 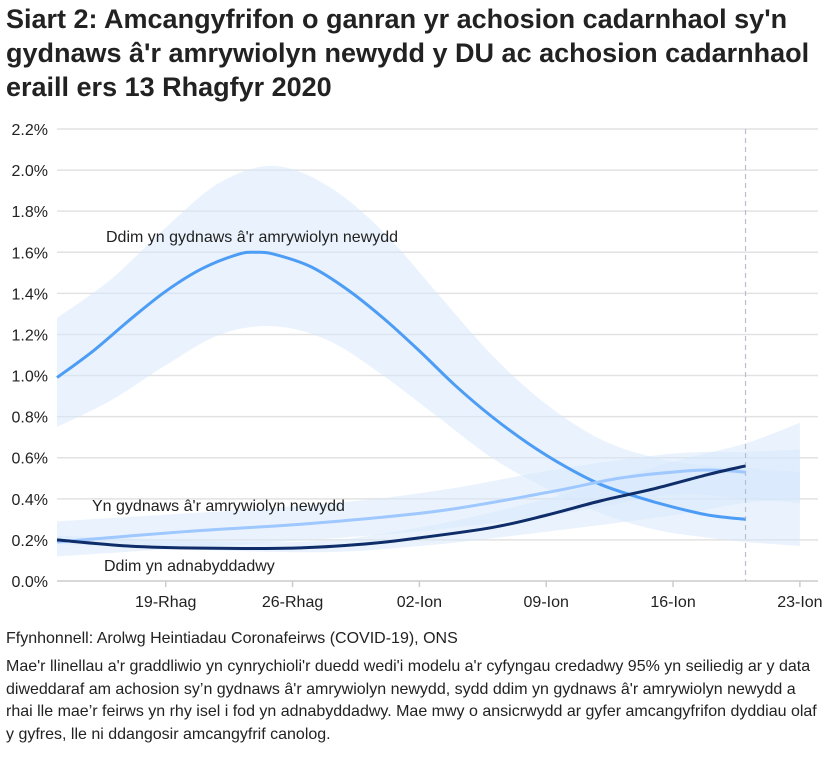 What do you see at coordinates (30, 377) in the screenshot?
I see `y-tick-label: 1.0%` at bounding box center [30, 377].